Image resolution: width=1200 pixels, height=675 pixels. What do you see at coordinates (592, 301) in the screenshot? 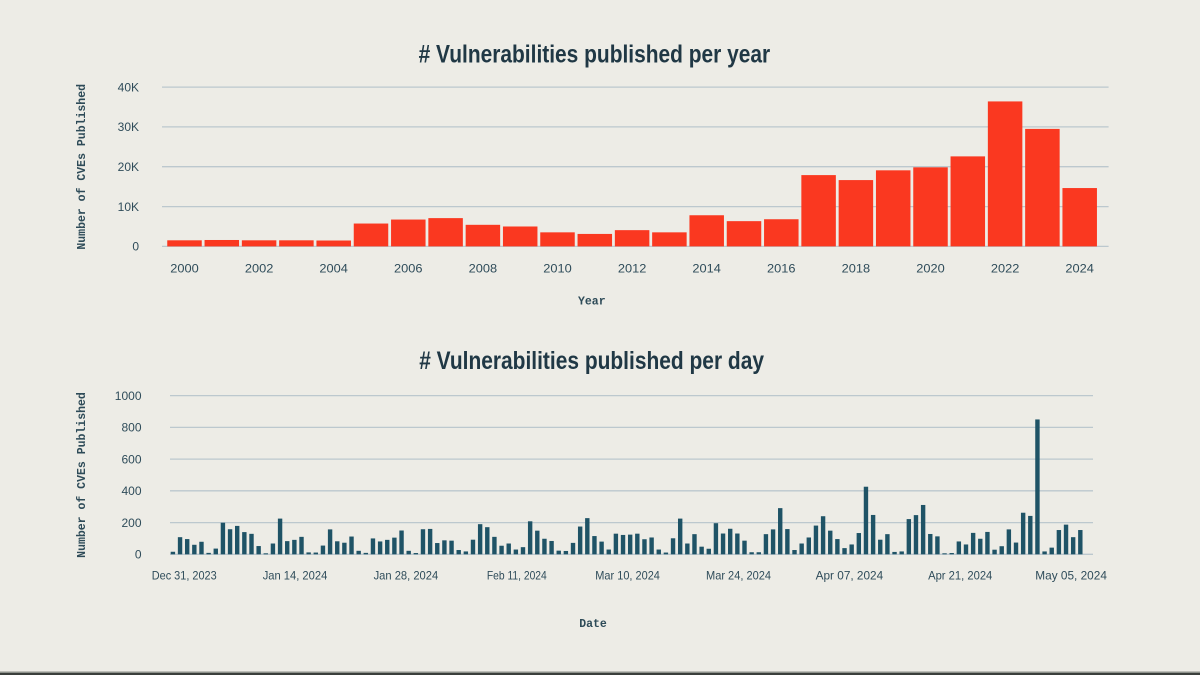
I see `svg-text: Year` at bounding box center [592, 301].